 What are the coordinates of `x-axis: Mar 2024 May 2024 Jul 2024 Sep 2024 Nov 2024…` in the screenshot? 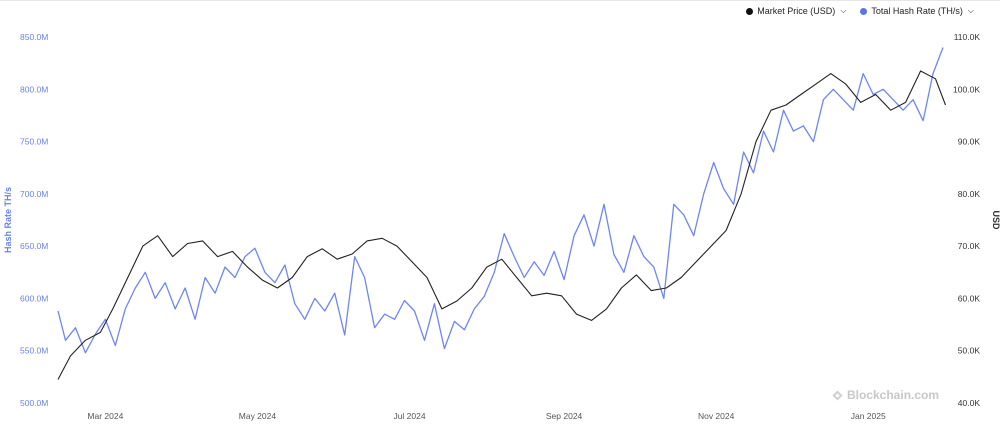 It's located at (486, 416).